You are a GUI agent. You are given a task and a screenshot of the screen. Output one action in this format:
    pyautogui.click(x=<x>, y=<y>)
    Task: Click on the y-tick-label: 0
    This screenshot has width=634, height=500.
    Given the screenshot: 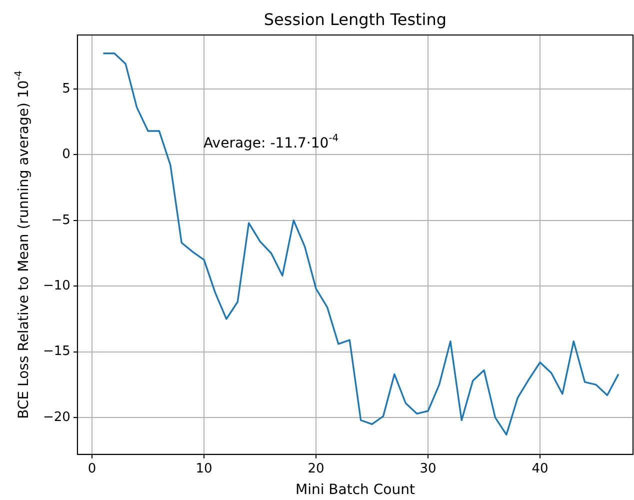 What is the action you would take?
    pyautogui.click(x=66, y=154)
    